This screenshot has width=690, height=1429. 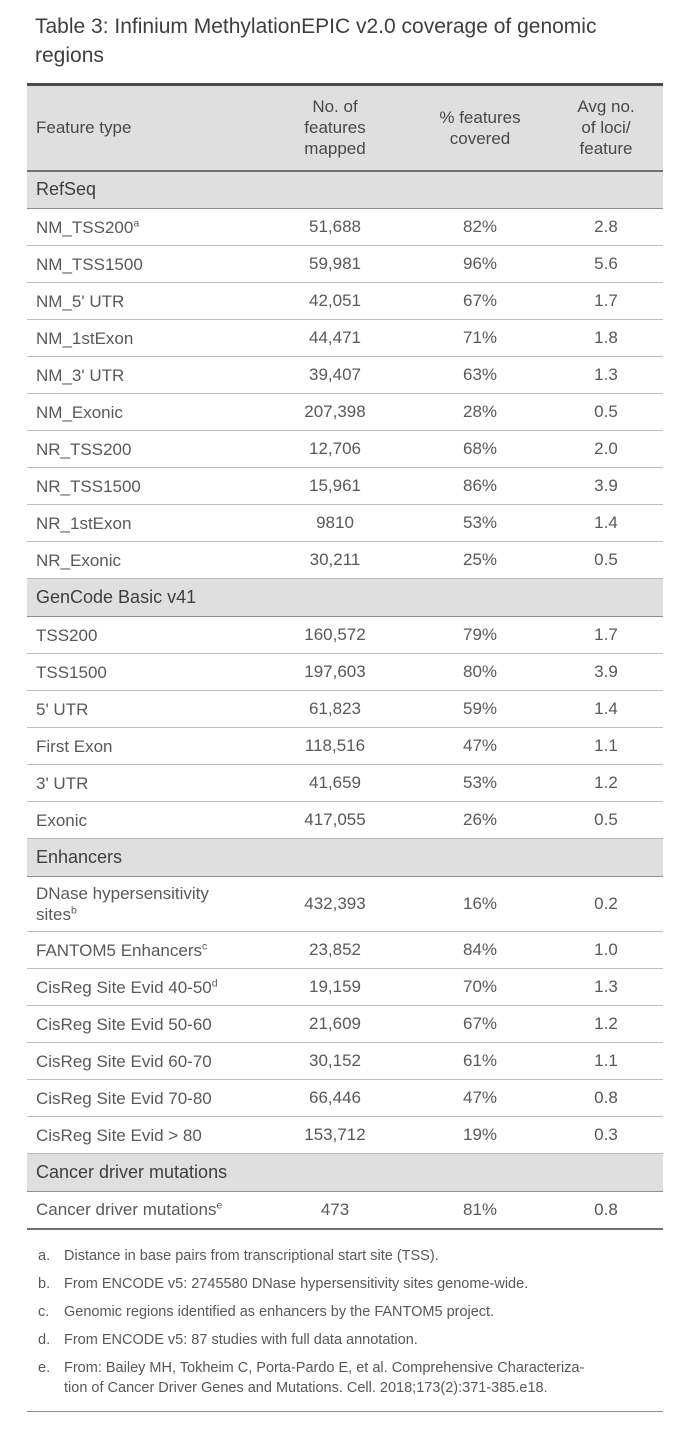 I want to click on features-covered-cell: 16%, so click(x=480, y=903).